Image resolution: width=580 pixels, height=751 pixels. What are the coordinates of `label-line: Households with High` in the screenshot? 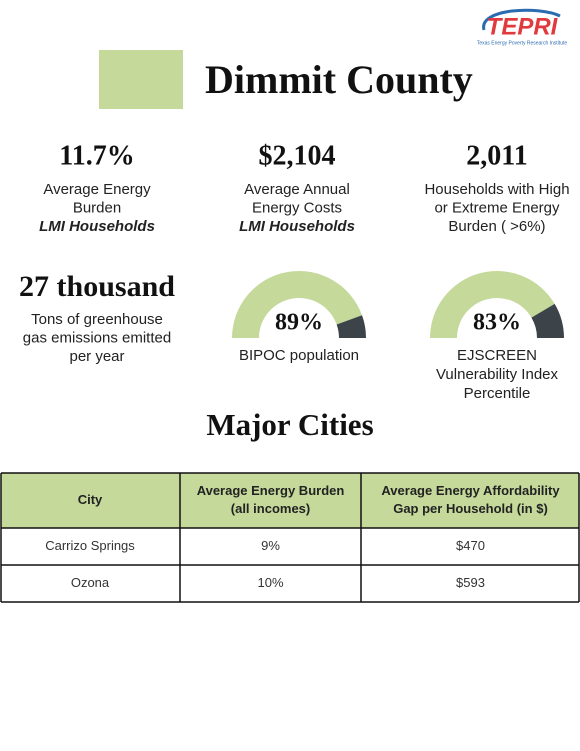 It's located at (496, 189).